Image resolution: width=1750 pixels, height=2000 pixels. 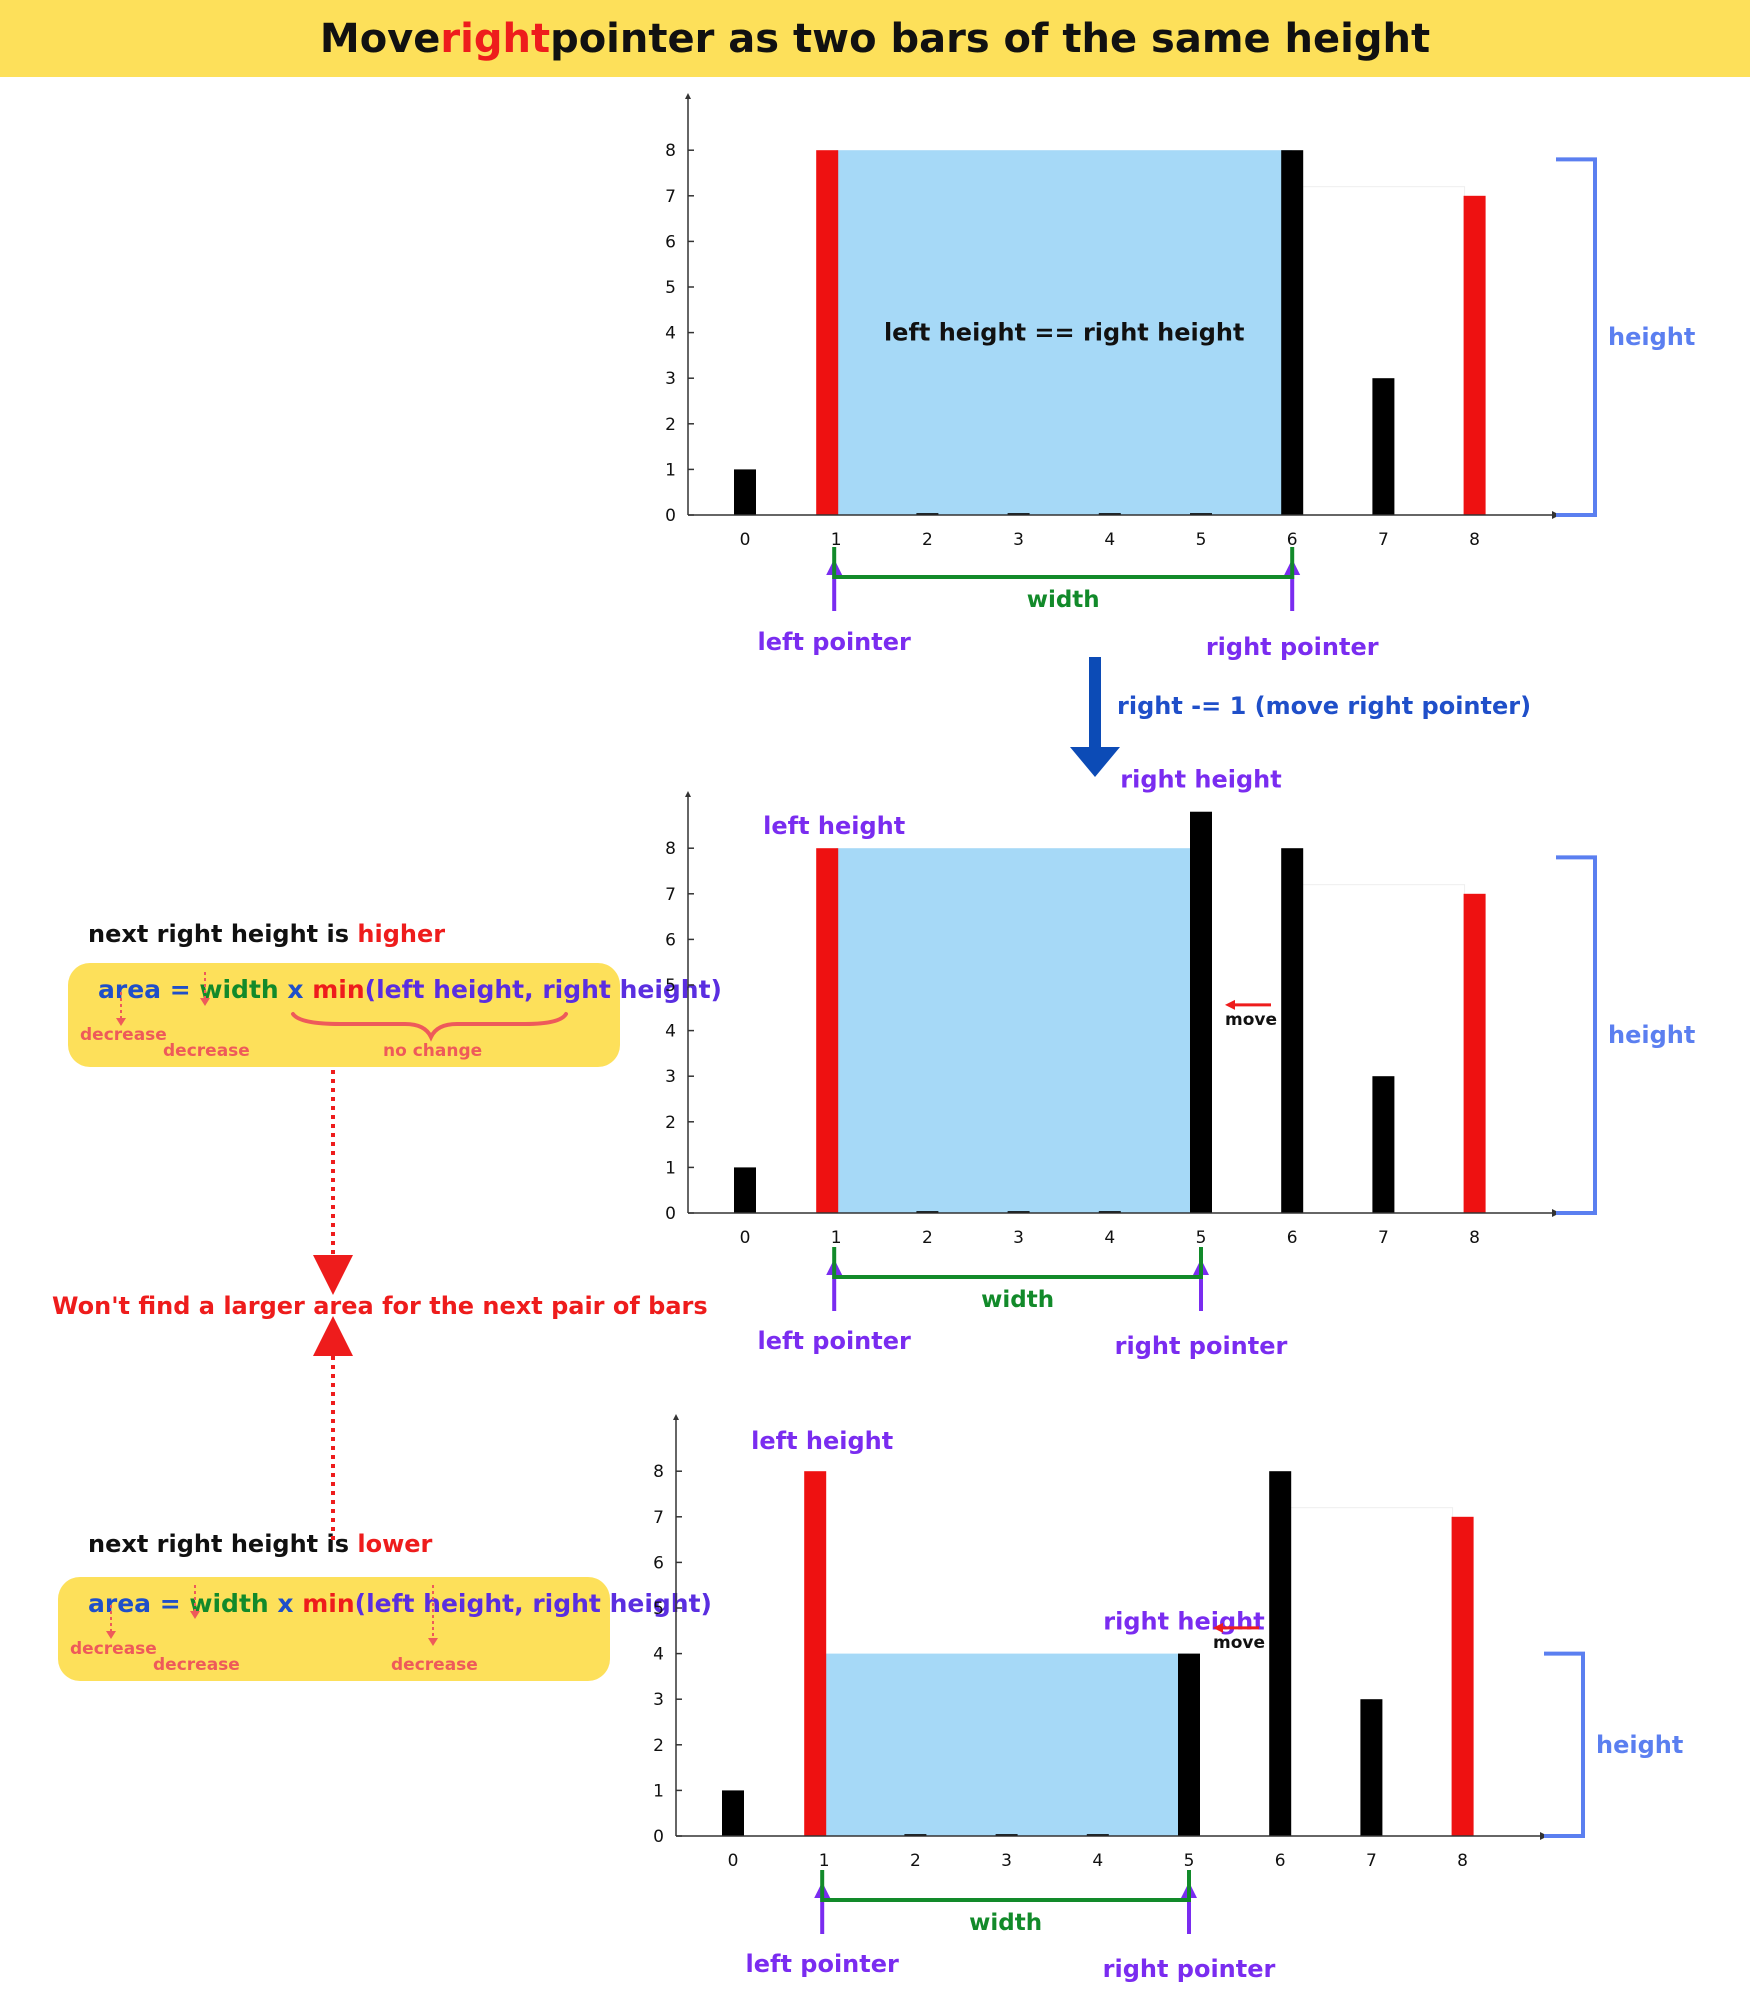 What do you see at coordinates (170, 1603) in the screenshot?
I see `lower-formula-eq: =` at bounding box center [170, 1603].